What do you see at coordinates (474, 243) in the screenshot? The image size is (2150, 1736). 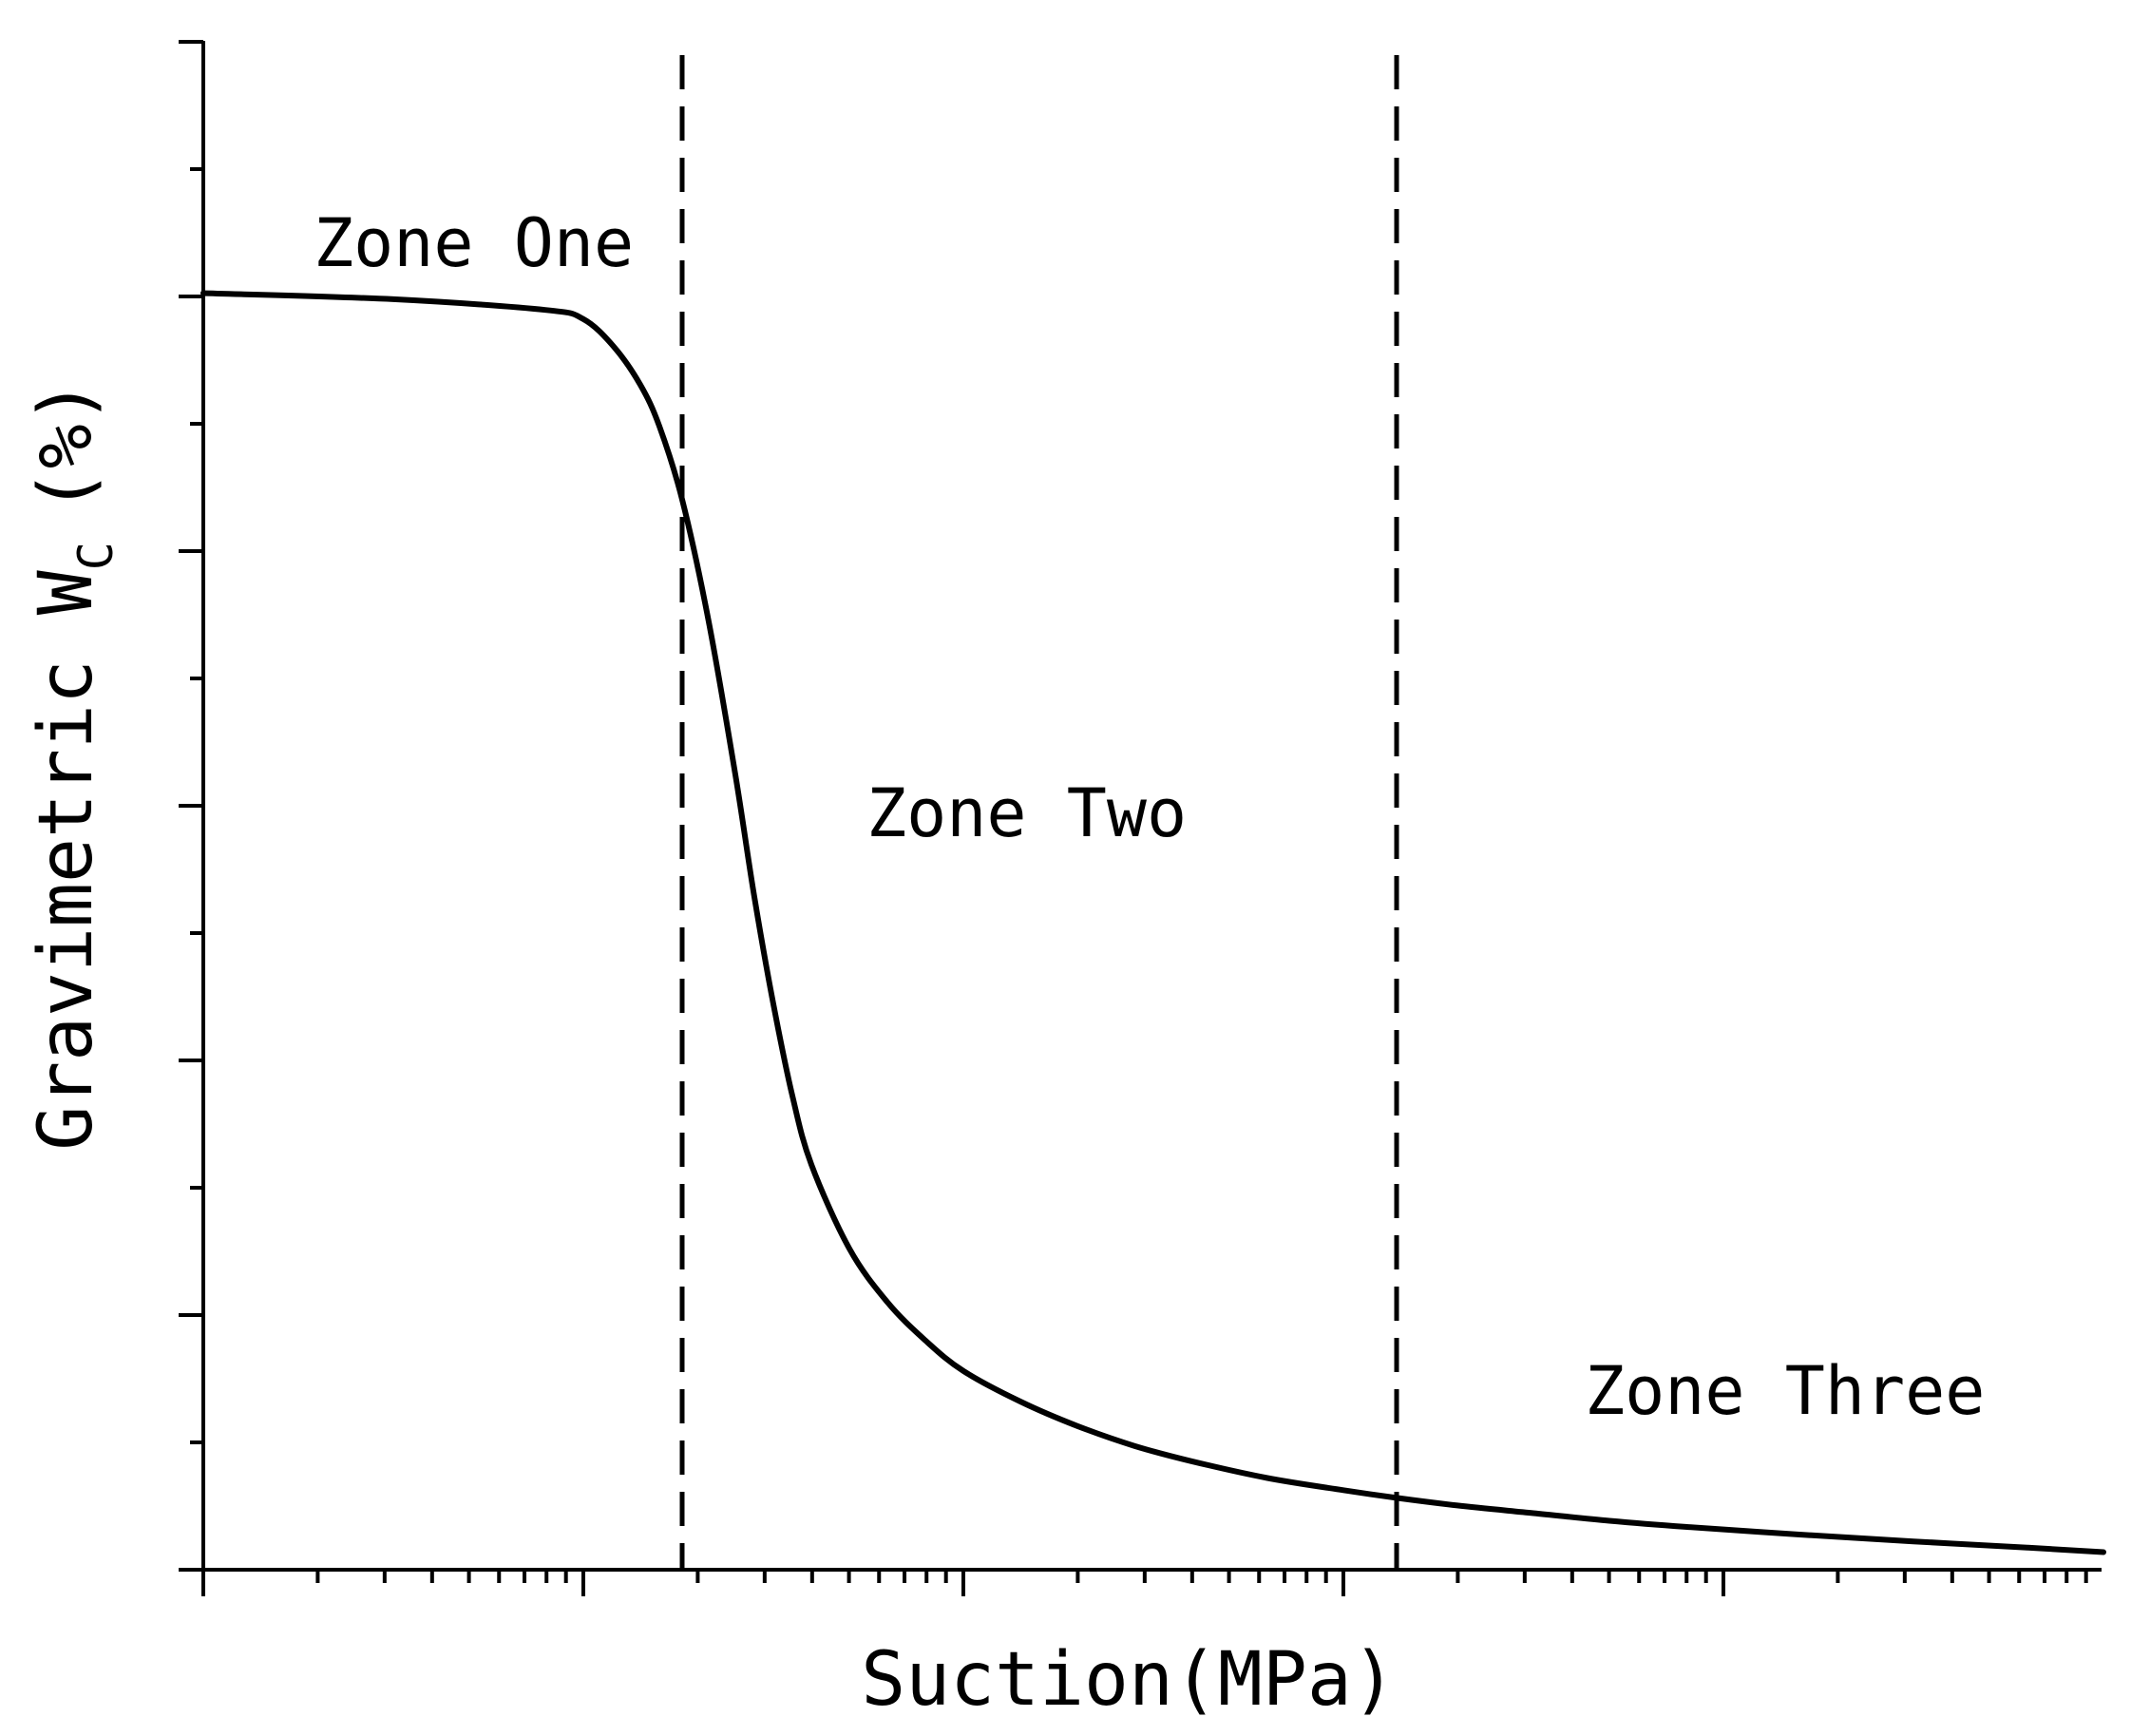 I see `zone-one-label: Zone One` at bounding box center [474, 243].